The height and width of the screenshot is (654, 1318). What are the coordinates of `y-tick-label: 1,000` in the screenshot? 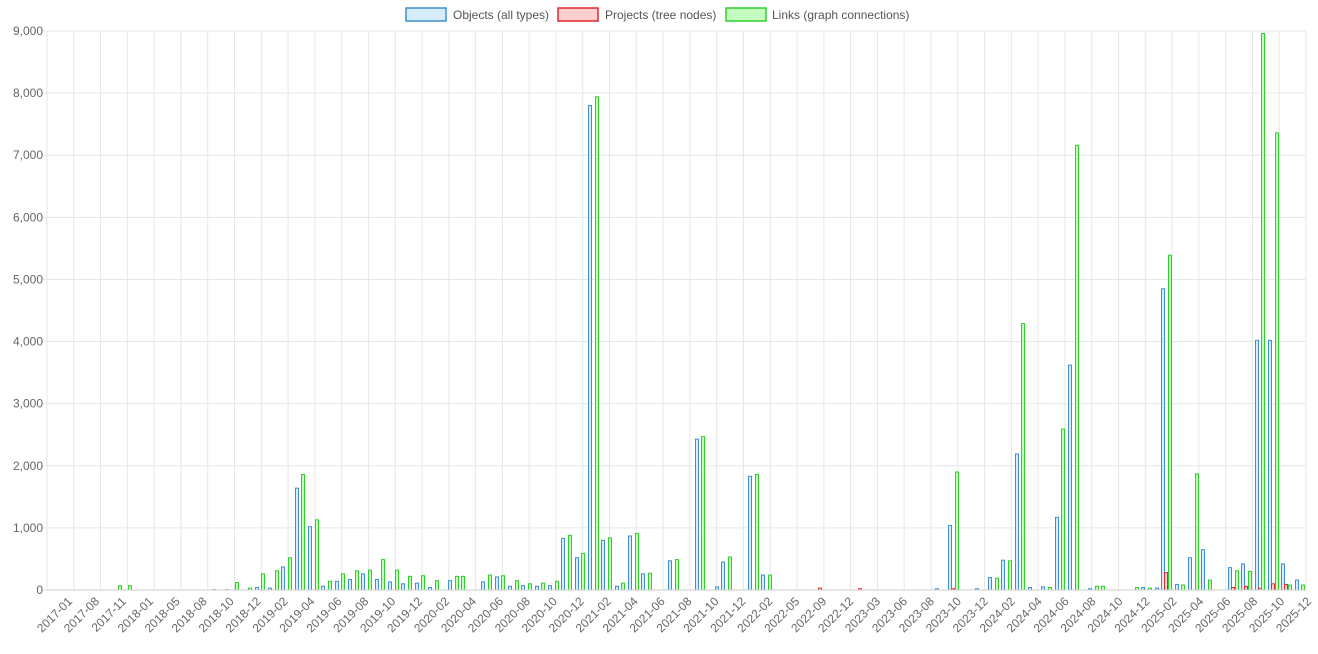 It's located at (28, 528).